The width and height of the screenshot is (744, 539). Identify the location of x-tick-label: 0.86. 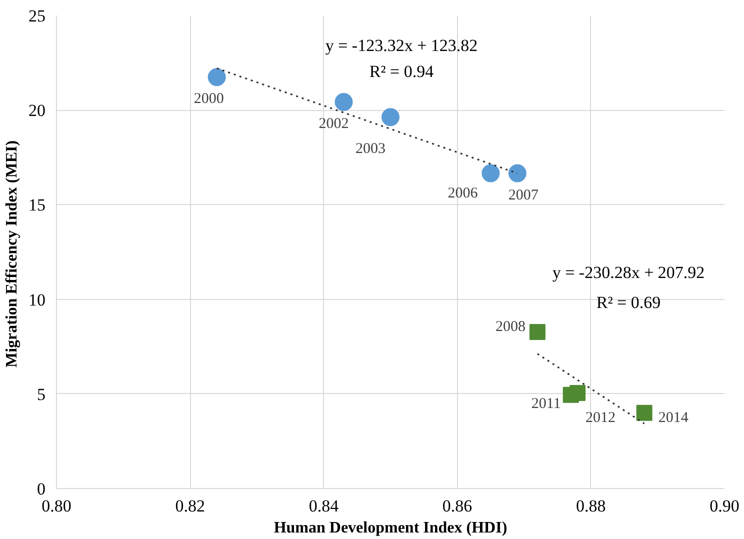
(457, 506).